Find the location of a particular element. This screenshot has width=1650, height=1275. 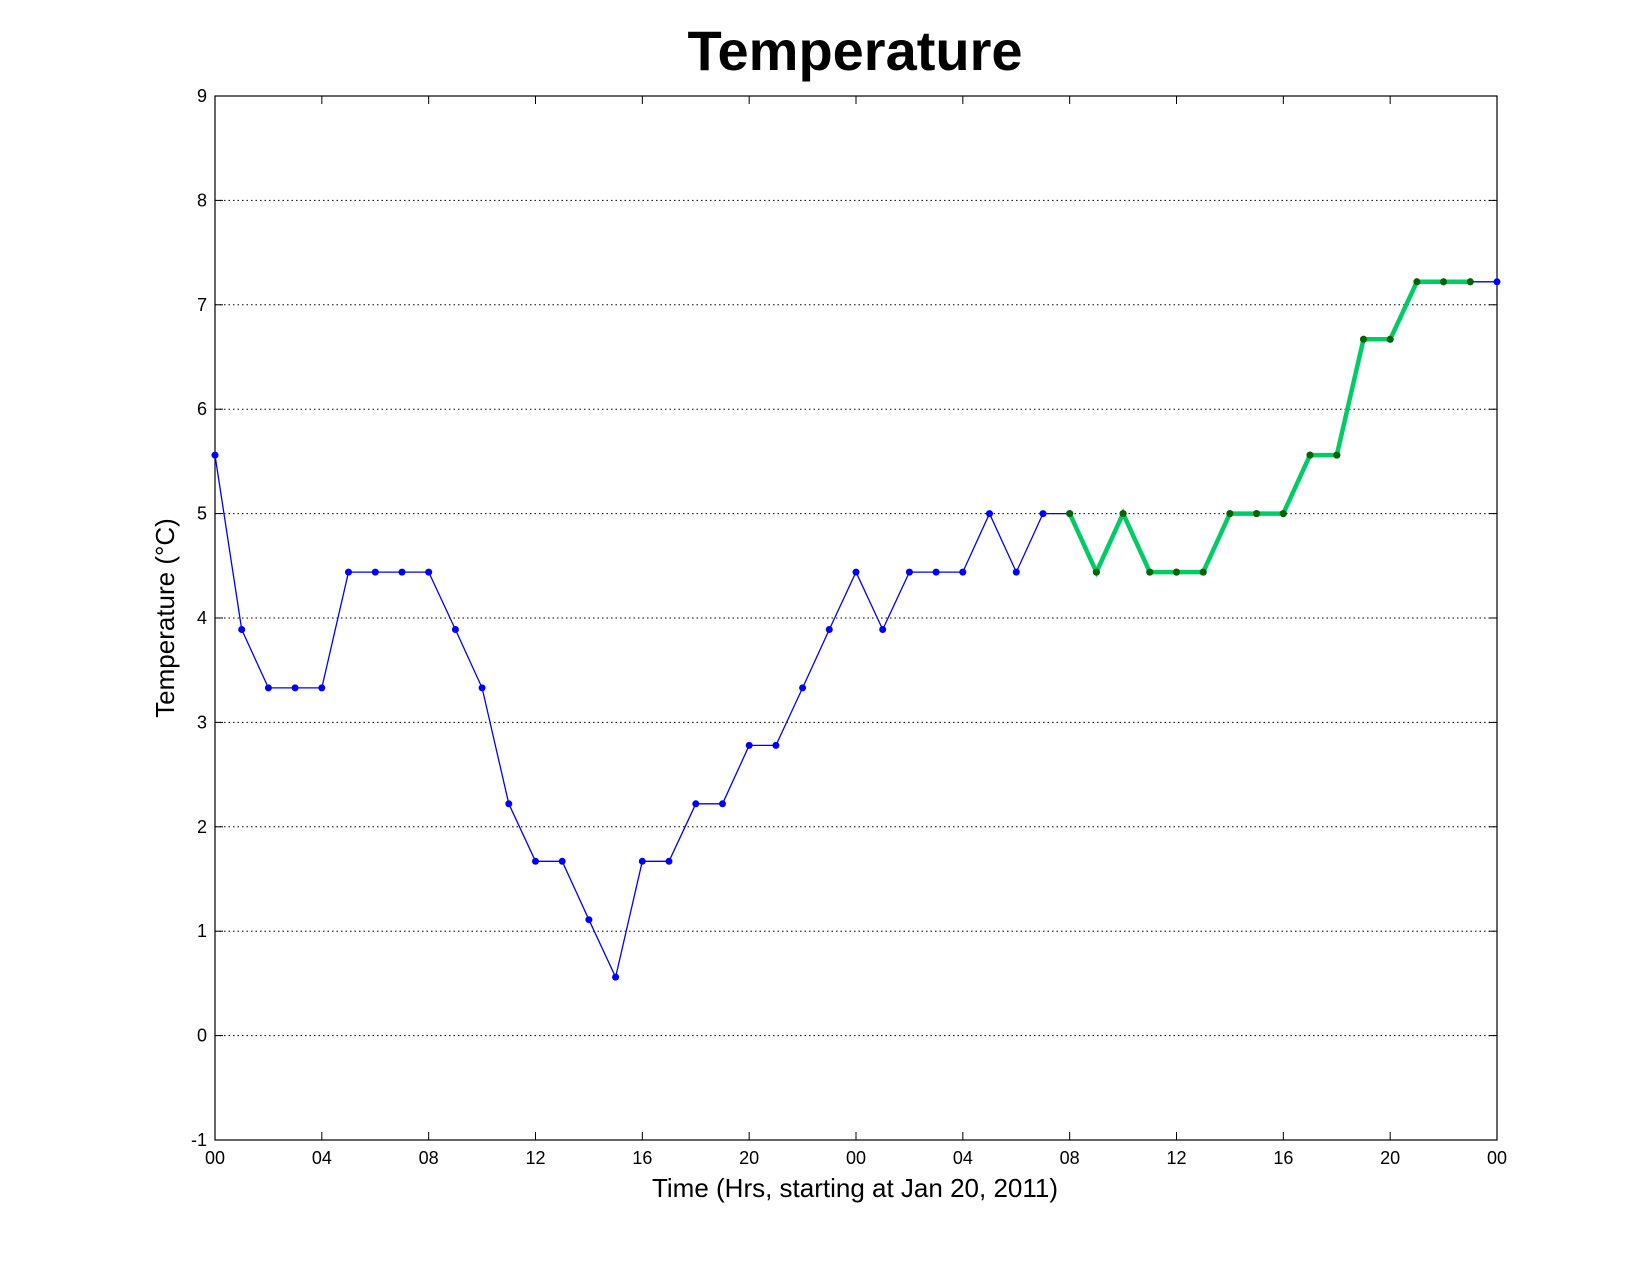

highlight-series-line is located at coordinates (1269, 428).